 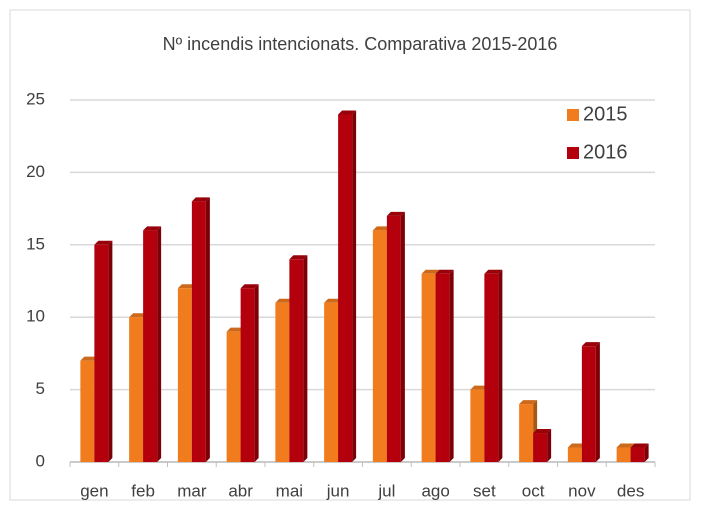 What do you see at coordinates (630, 490) in the screenshot?
I see `x-tick-label: des` at bounding box center [630, 490].